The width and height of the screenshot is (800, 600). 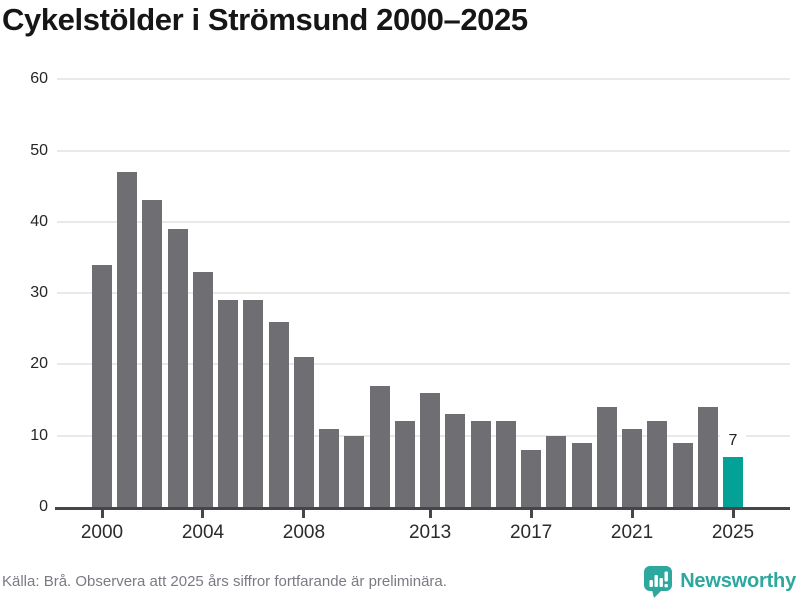 I want to click on y-axis-label-40: 40, so click(x=39, y=221).